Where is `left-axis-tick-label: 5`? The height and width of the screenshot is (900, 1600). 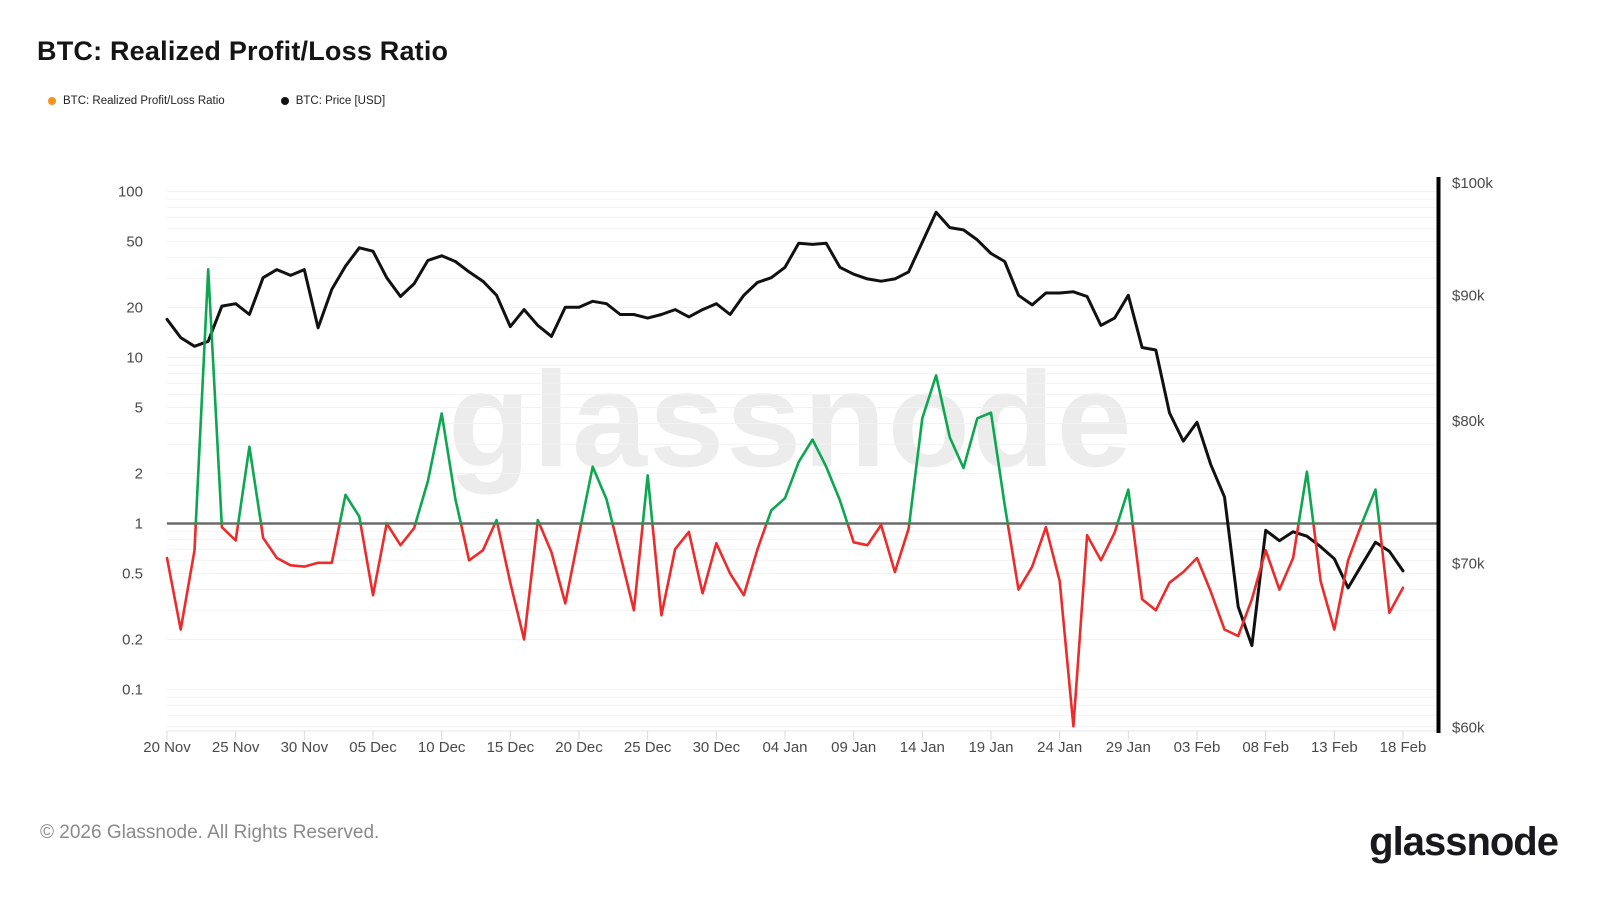
left-axis-tick-label: 5 is located at coordinates (139, 407).